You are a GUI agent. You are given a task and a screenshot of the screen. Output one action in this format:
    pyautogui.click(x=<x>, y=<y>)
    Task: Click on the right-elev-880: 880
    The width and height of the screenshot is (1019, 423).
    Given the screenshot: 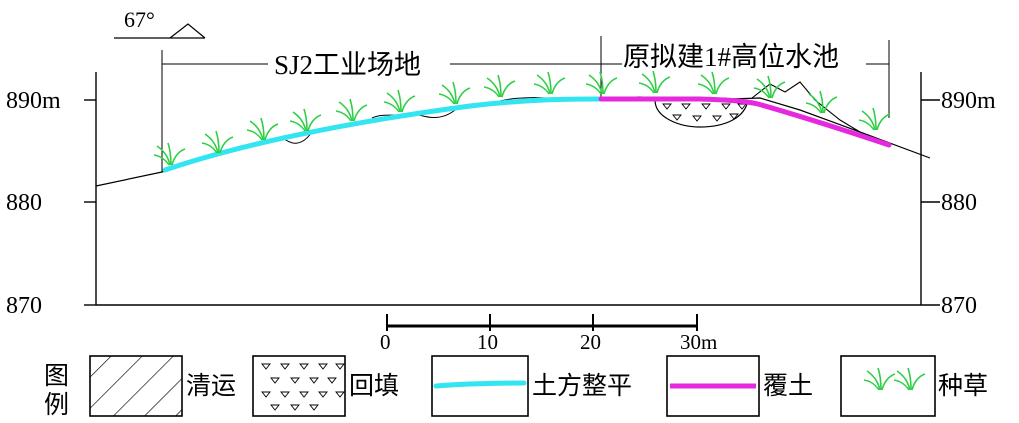 What is the action you would take?
    pyautogui.click(x=959, y=203)
    